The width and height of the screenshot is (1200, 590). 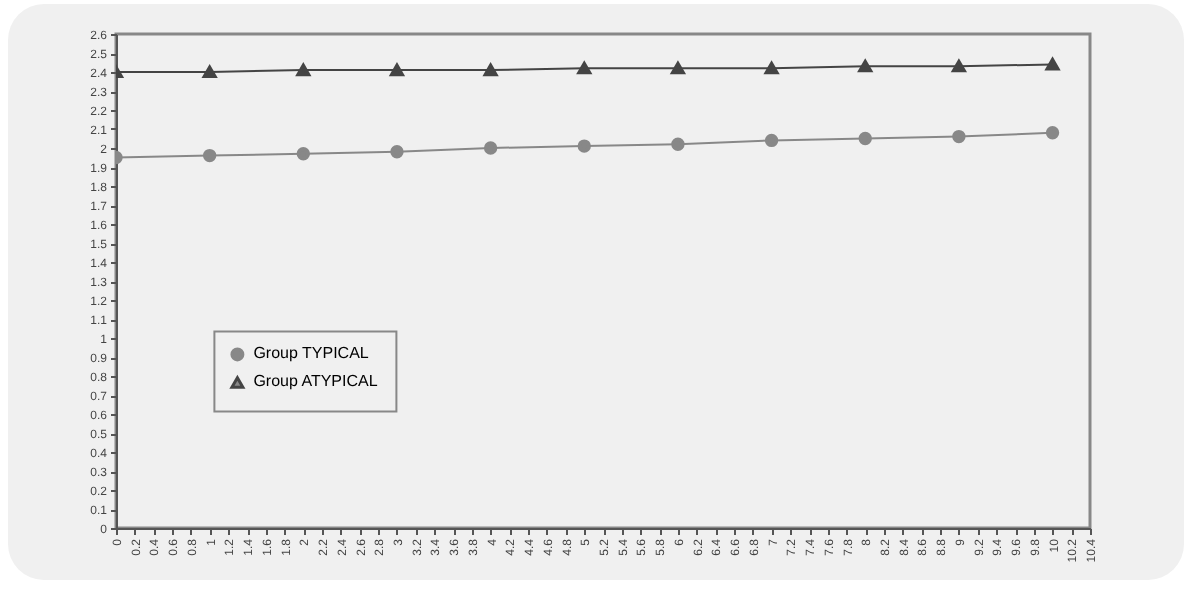 I want to click on legend-label: Group TYPICAL, so click(x=311, y=353).